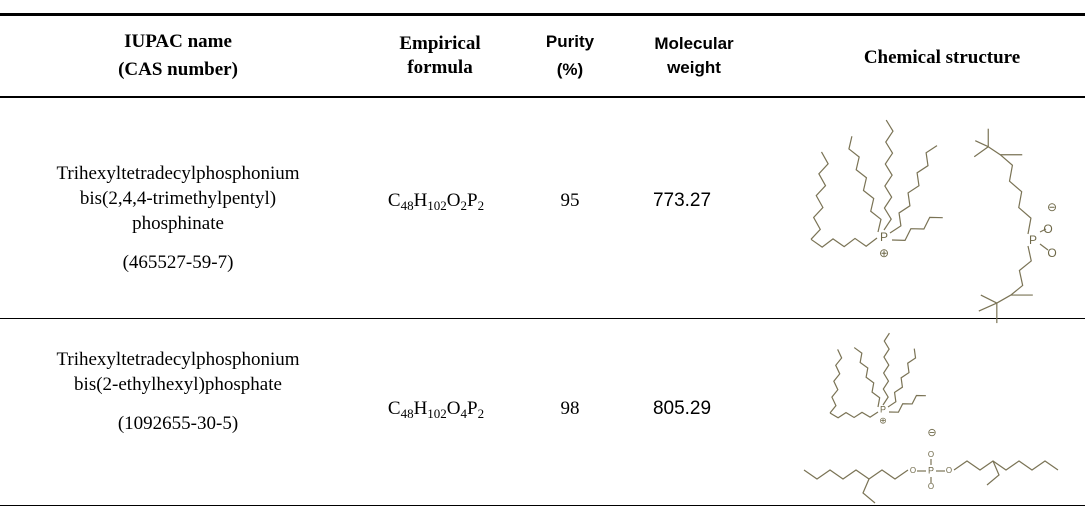 The image size is (1085, 508). I want to click on subscript: 4, so click(464, 413).